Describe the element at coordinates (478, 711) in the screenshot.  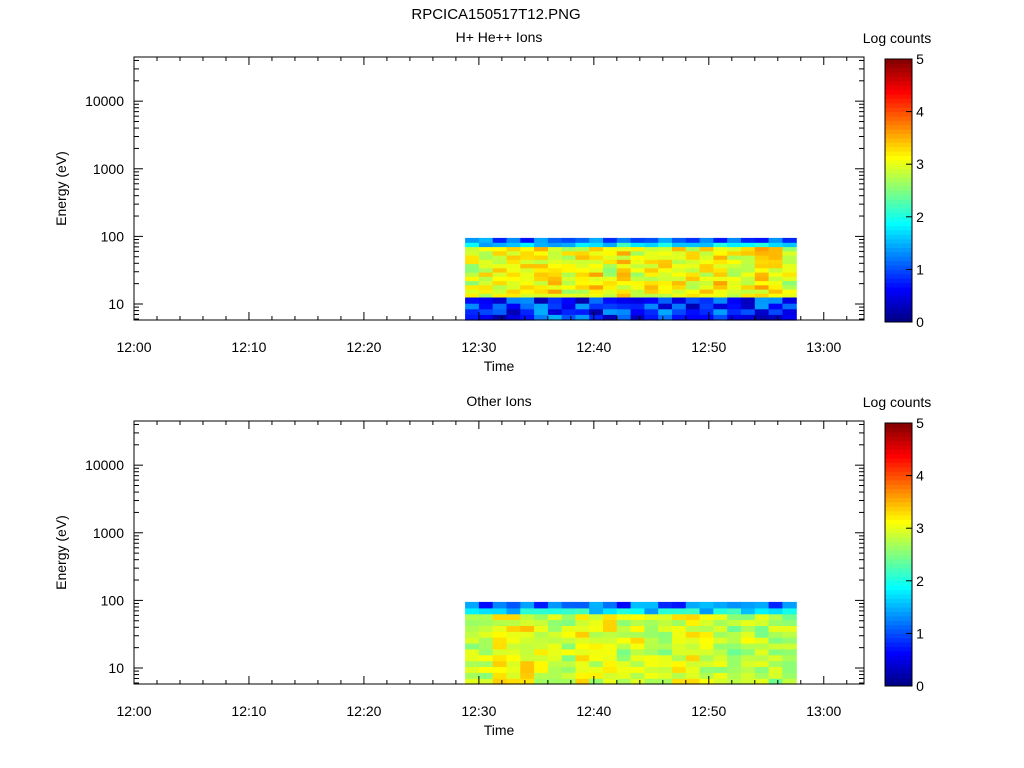
I see `x-tick-label: 12:30` at that location.